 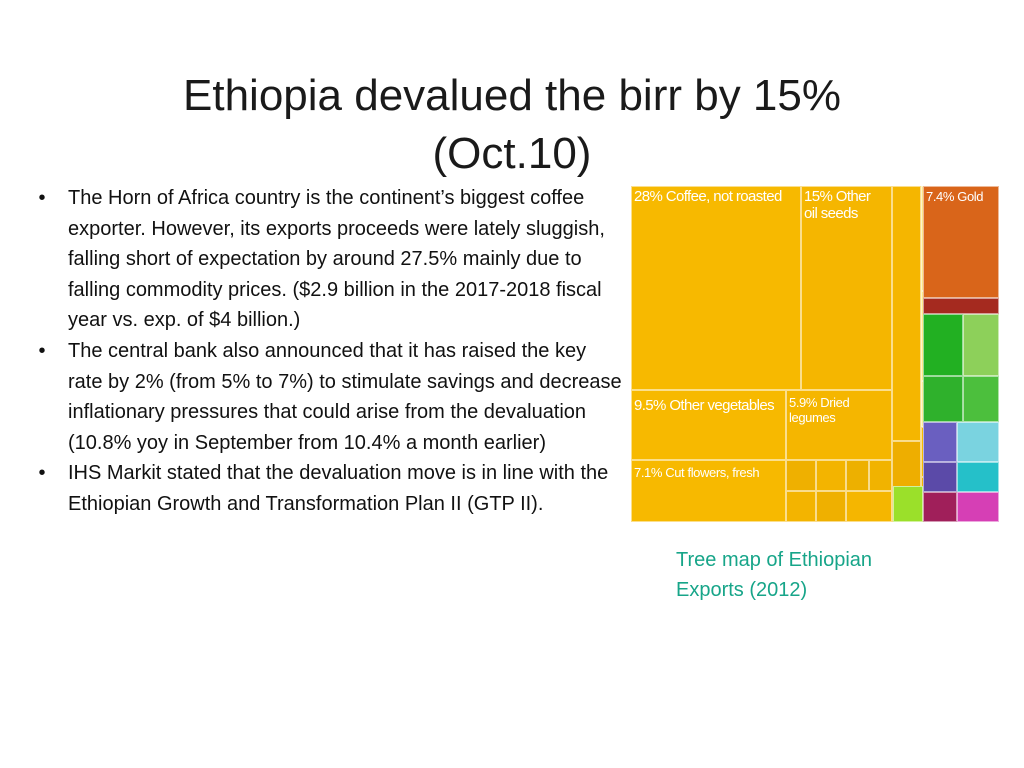 I want to click on treemap-oil-seeds-block: 15% Other oil seeds, so click(x=846, y=288).